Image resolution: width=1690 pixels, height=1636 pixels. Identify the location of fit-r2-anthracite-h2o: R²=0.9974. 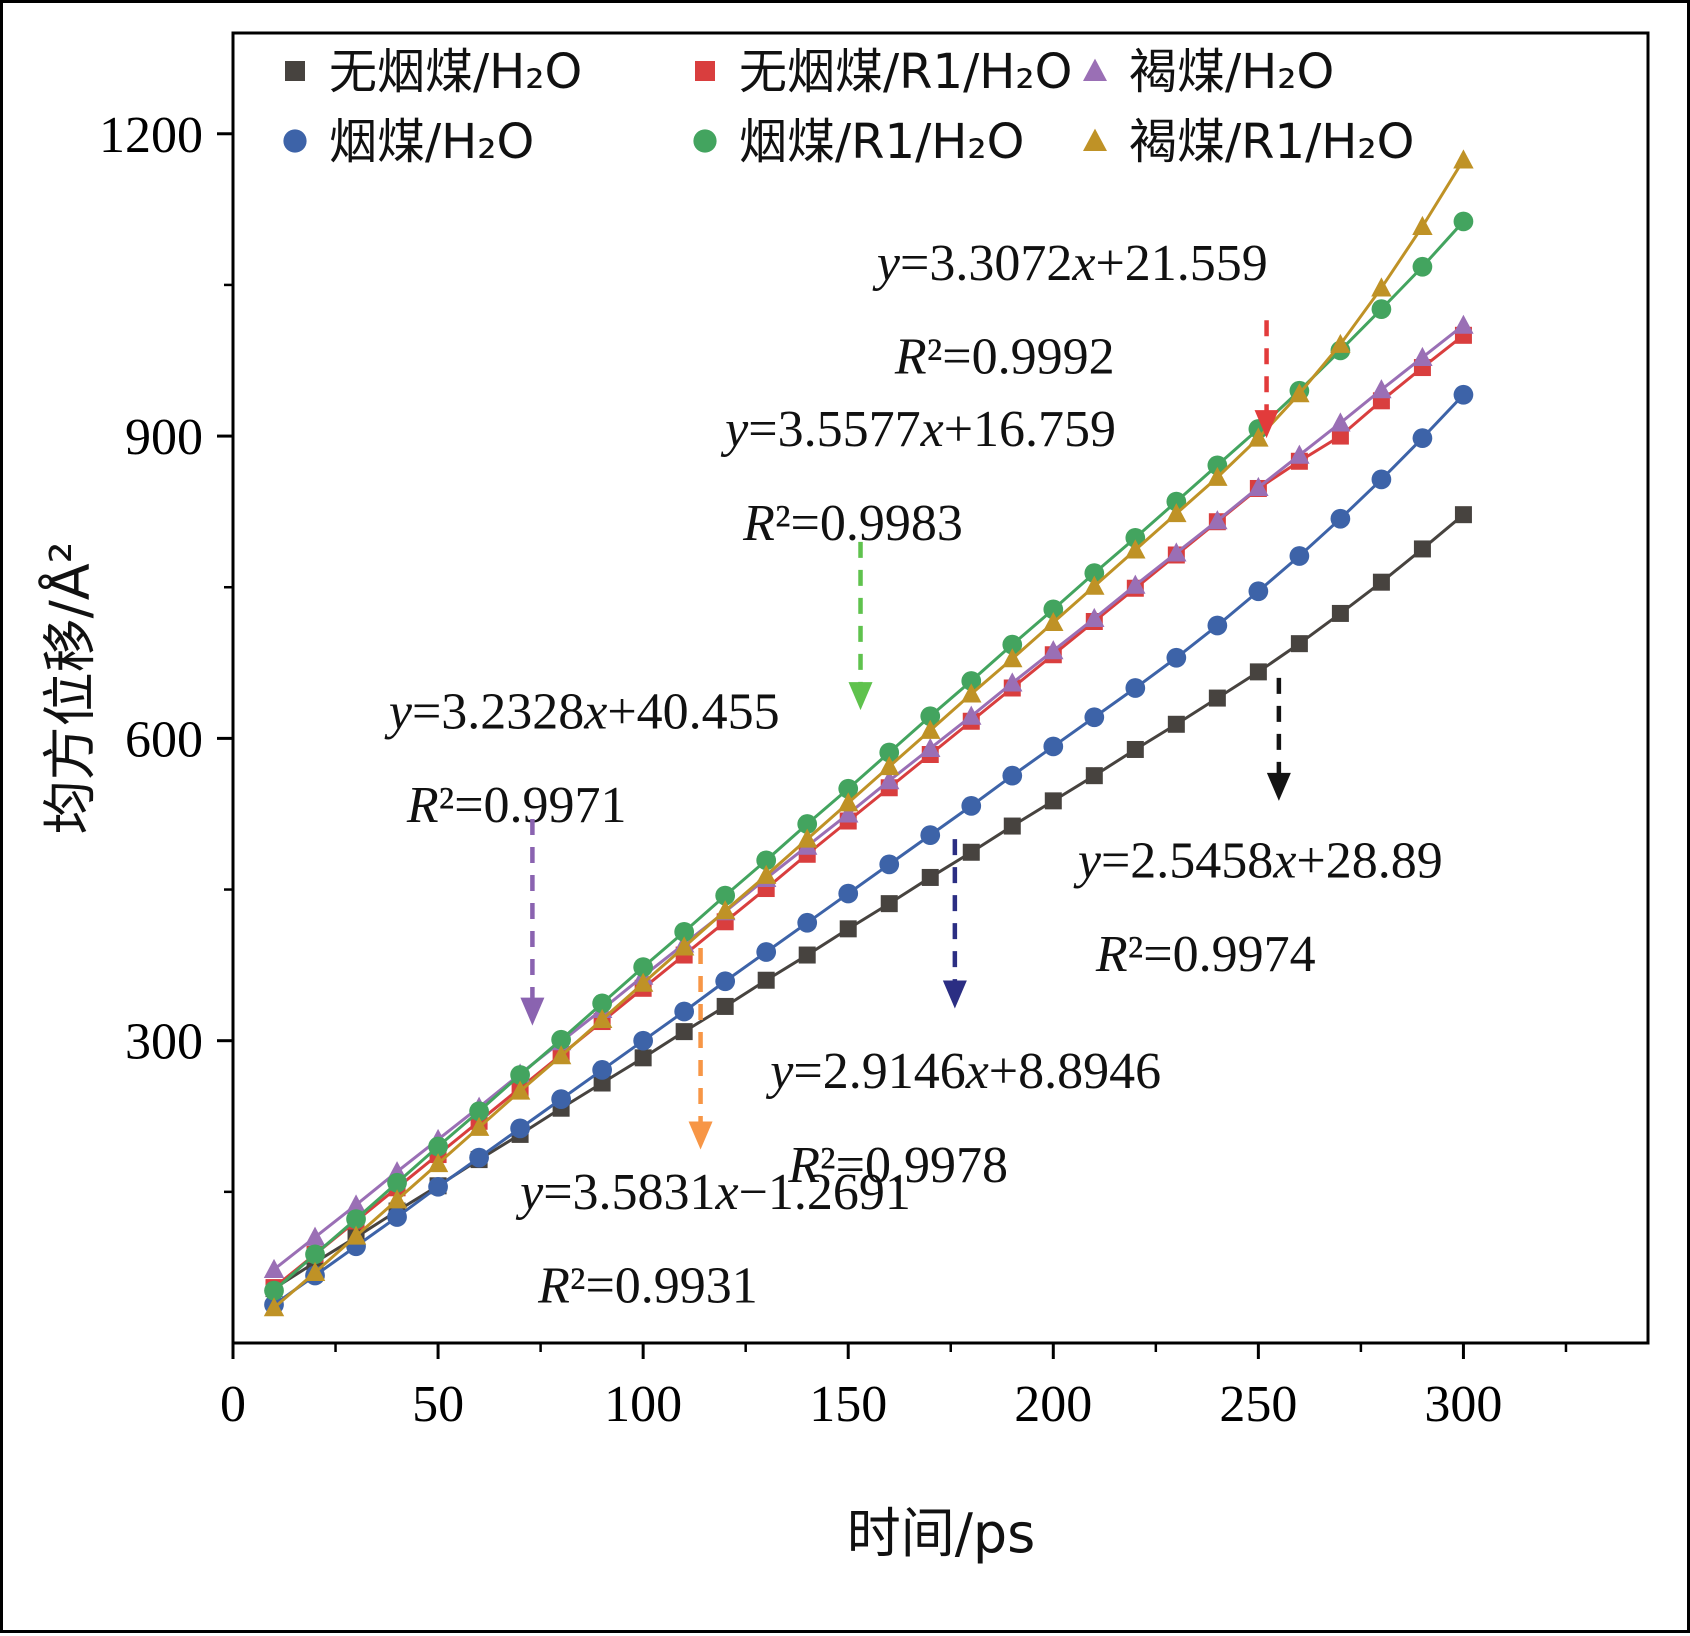
(1205, 954).